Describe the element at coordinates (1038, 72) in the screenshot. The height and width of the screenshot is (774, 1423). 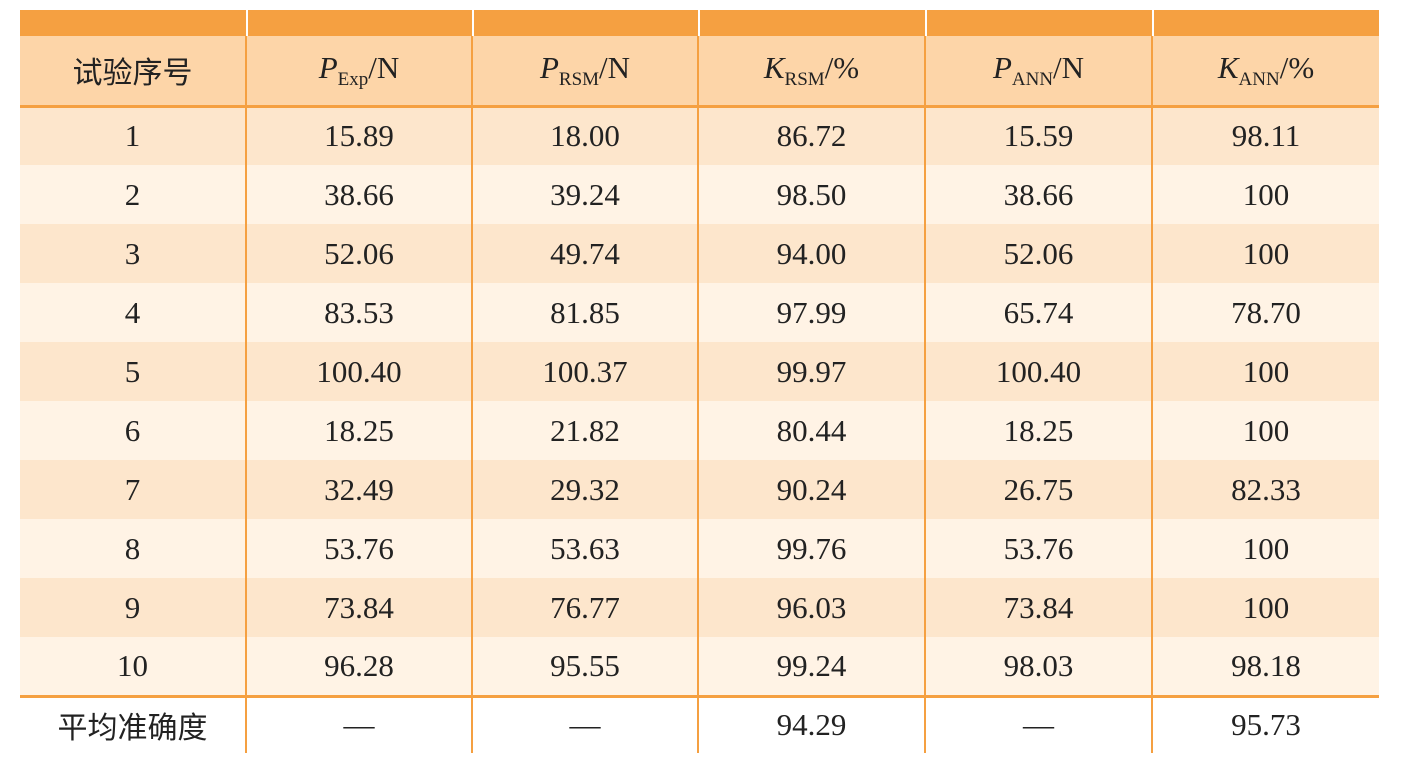
I see `header-p-ann: PANN/N` at that location.